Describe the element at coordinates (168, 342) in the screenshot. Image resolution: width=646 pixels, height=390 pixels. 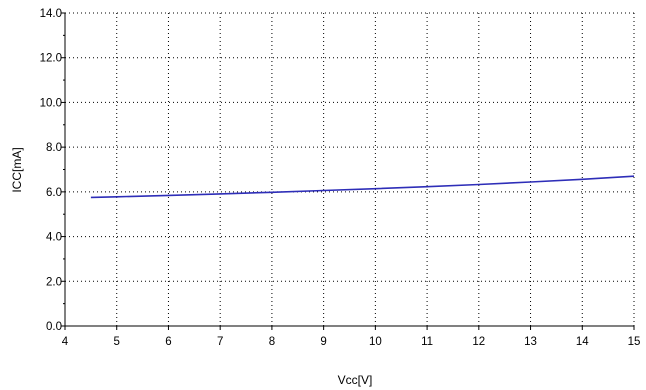
I see `x-tick-label: 6` at that location.